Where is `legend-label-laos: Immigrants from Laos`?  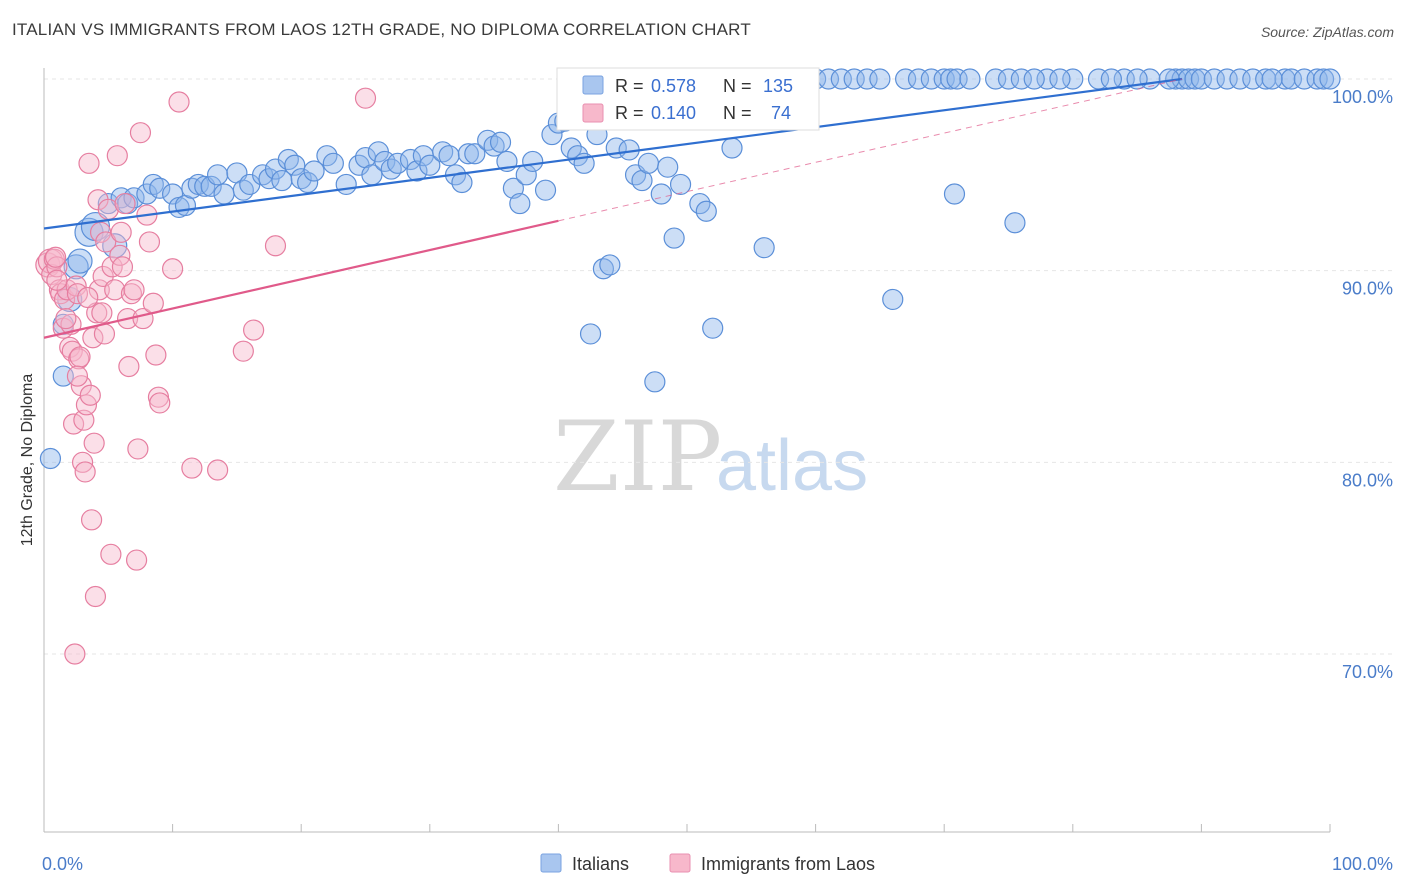 legend-label-laos: Immigrants from Laos is located at coordinates (788, 864).